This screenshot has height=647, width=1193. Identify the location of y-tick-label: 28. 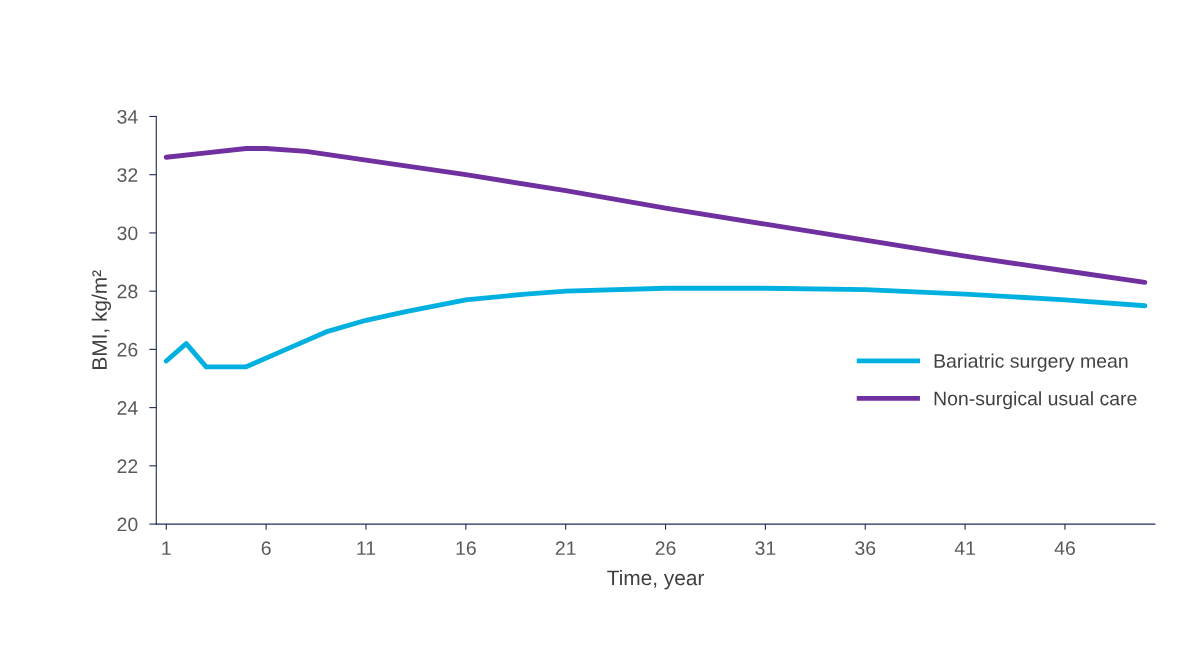
(127, 291).